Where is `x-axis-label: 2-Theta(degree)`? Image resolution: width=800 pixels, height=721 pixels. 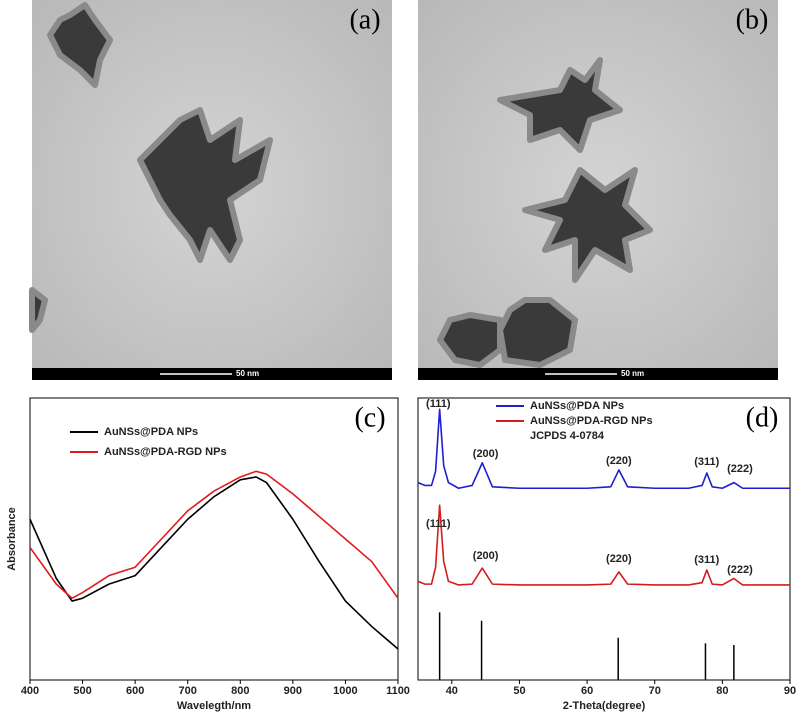 x-axis-label: 2-Theta(degree) is located at coordinates (604, 706).